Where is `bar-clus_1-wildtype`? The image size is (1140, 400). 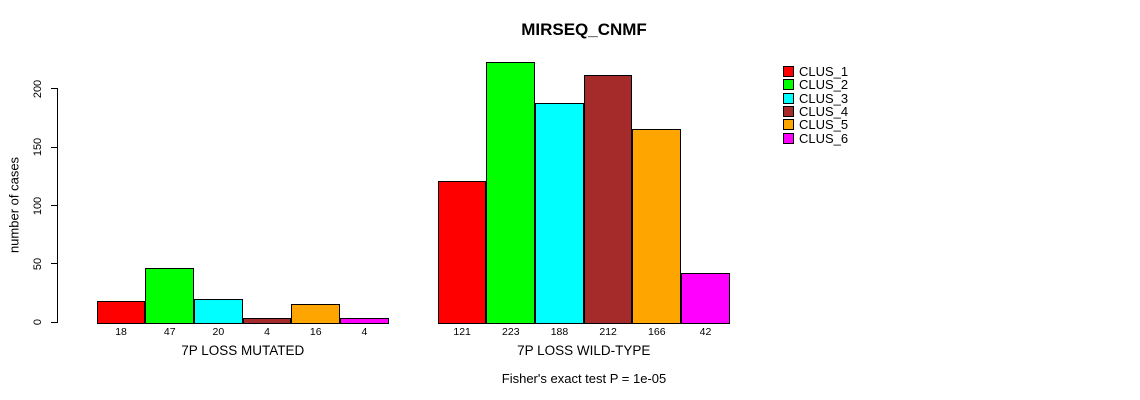 bar-clus_1-wildtype is located at coordinates (462, 252).